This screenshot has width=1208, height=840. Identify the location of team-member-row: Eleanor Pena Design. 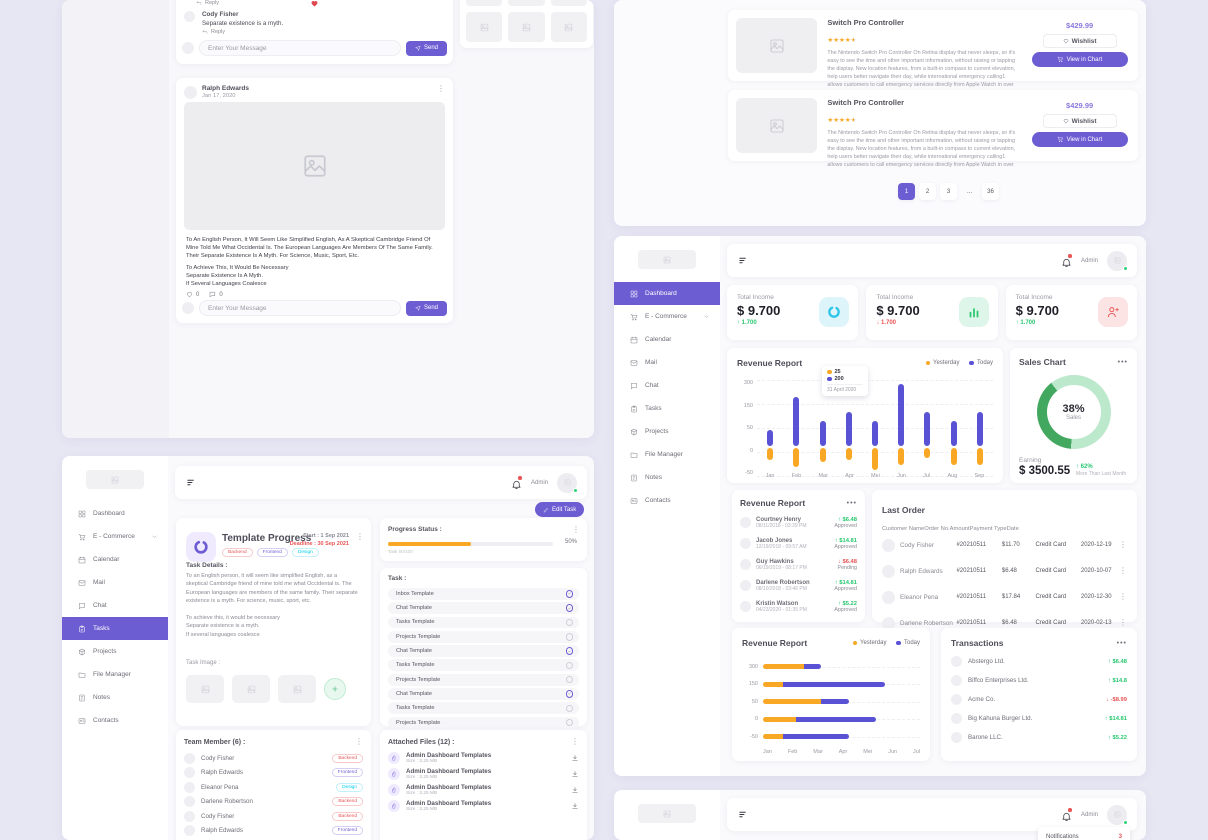
(273, 787).